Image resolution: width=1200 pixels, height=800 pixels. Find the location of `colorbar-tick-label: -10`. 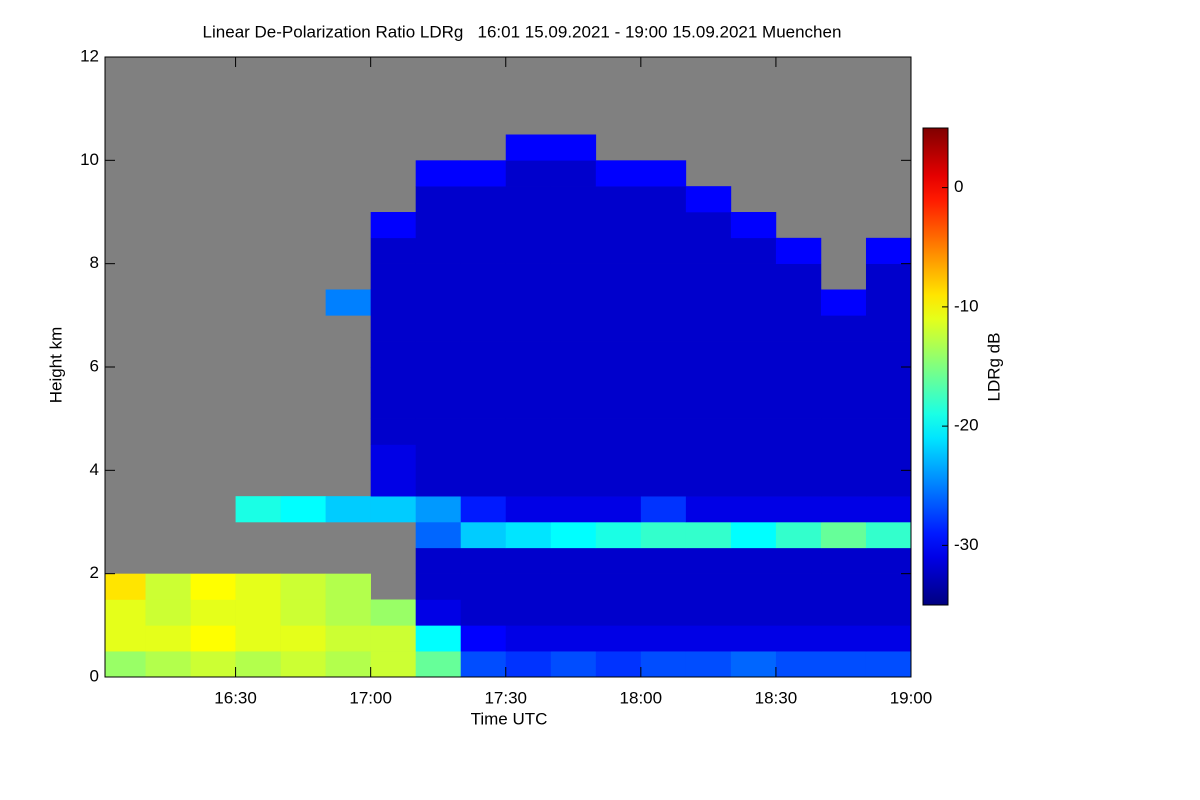

colorbar-tick-label: -10 is located at coordinates (966, 305).